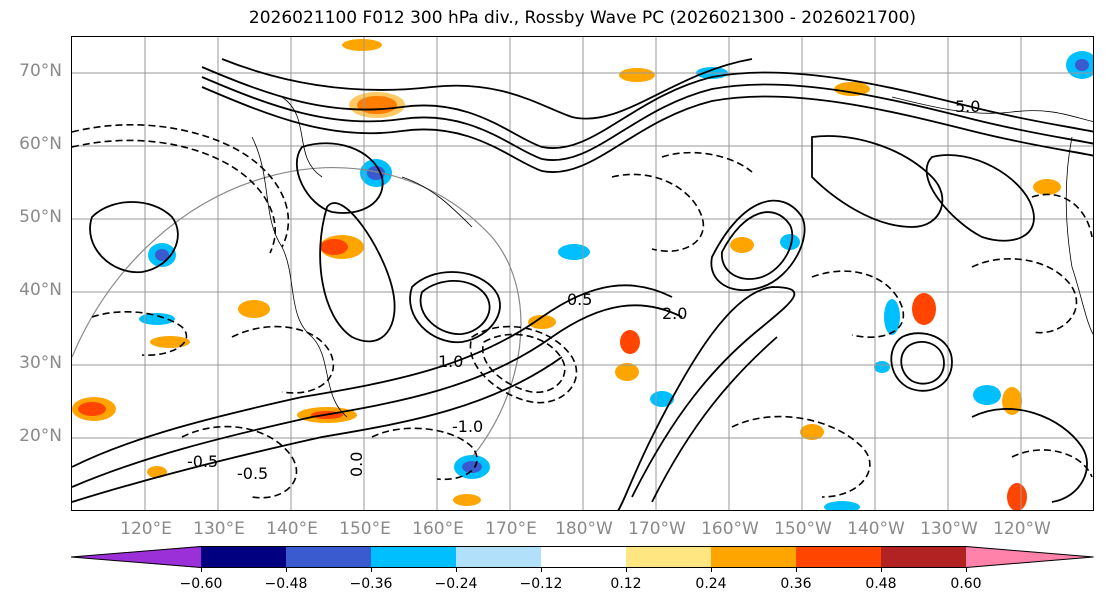  I want to click on lon-label-180w: 180°W, so click(584, 529).